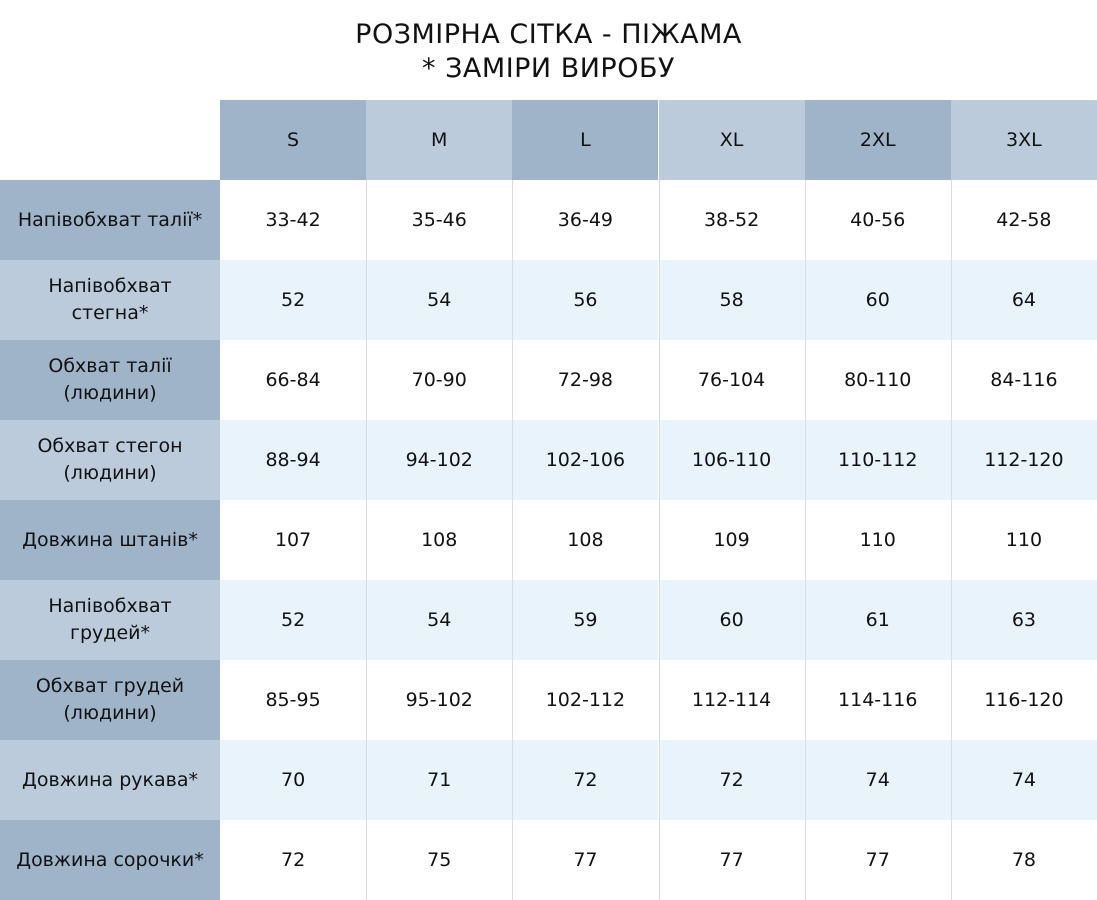 The image size is (1097, 900). I want to click on data-cell: 33-42, so click(293, 220).